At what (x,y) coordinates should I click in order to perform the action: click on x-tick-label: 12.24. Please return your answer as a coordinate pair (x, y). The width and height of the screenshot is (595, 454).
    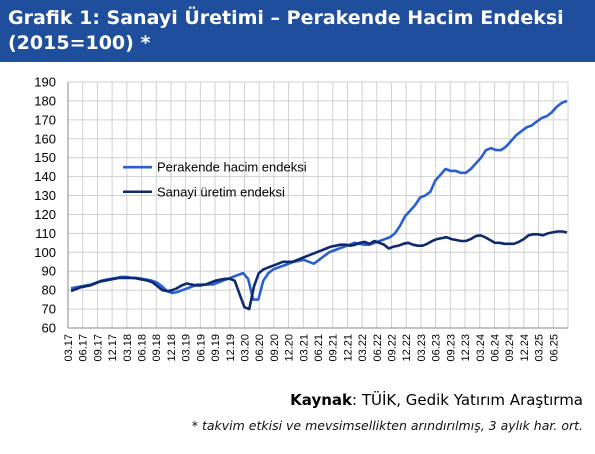
    Looking at the image, I should click on (525, 348).